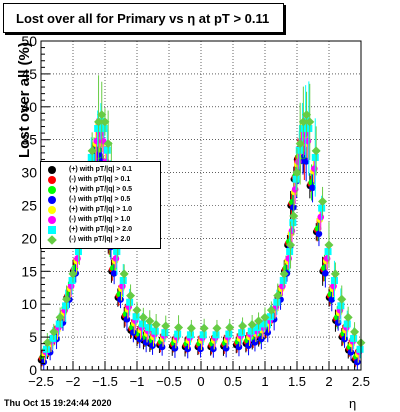 The height and width of the screenshot is (412, 400). I want to click on x-tick-label: 1.5, so click(297, 381).